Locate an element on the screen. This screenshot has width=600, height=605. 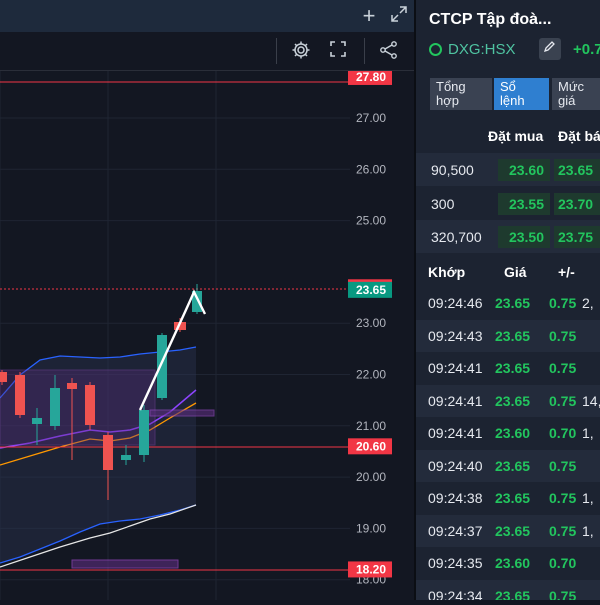
trade-price-header: Giá is located at coordinates (515, 272).